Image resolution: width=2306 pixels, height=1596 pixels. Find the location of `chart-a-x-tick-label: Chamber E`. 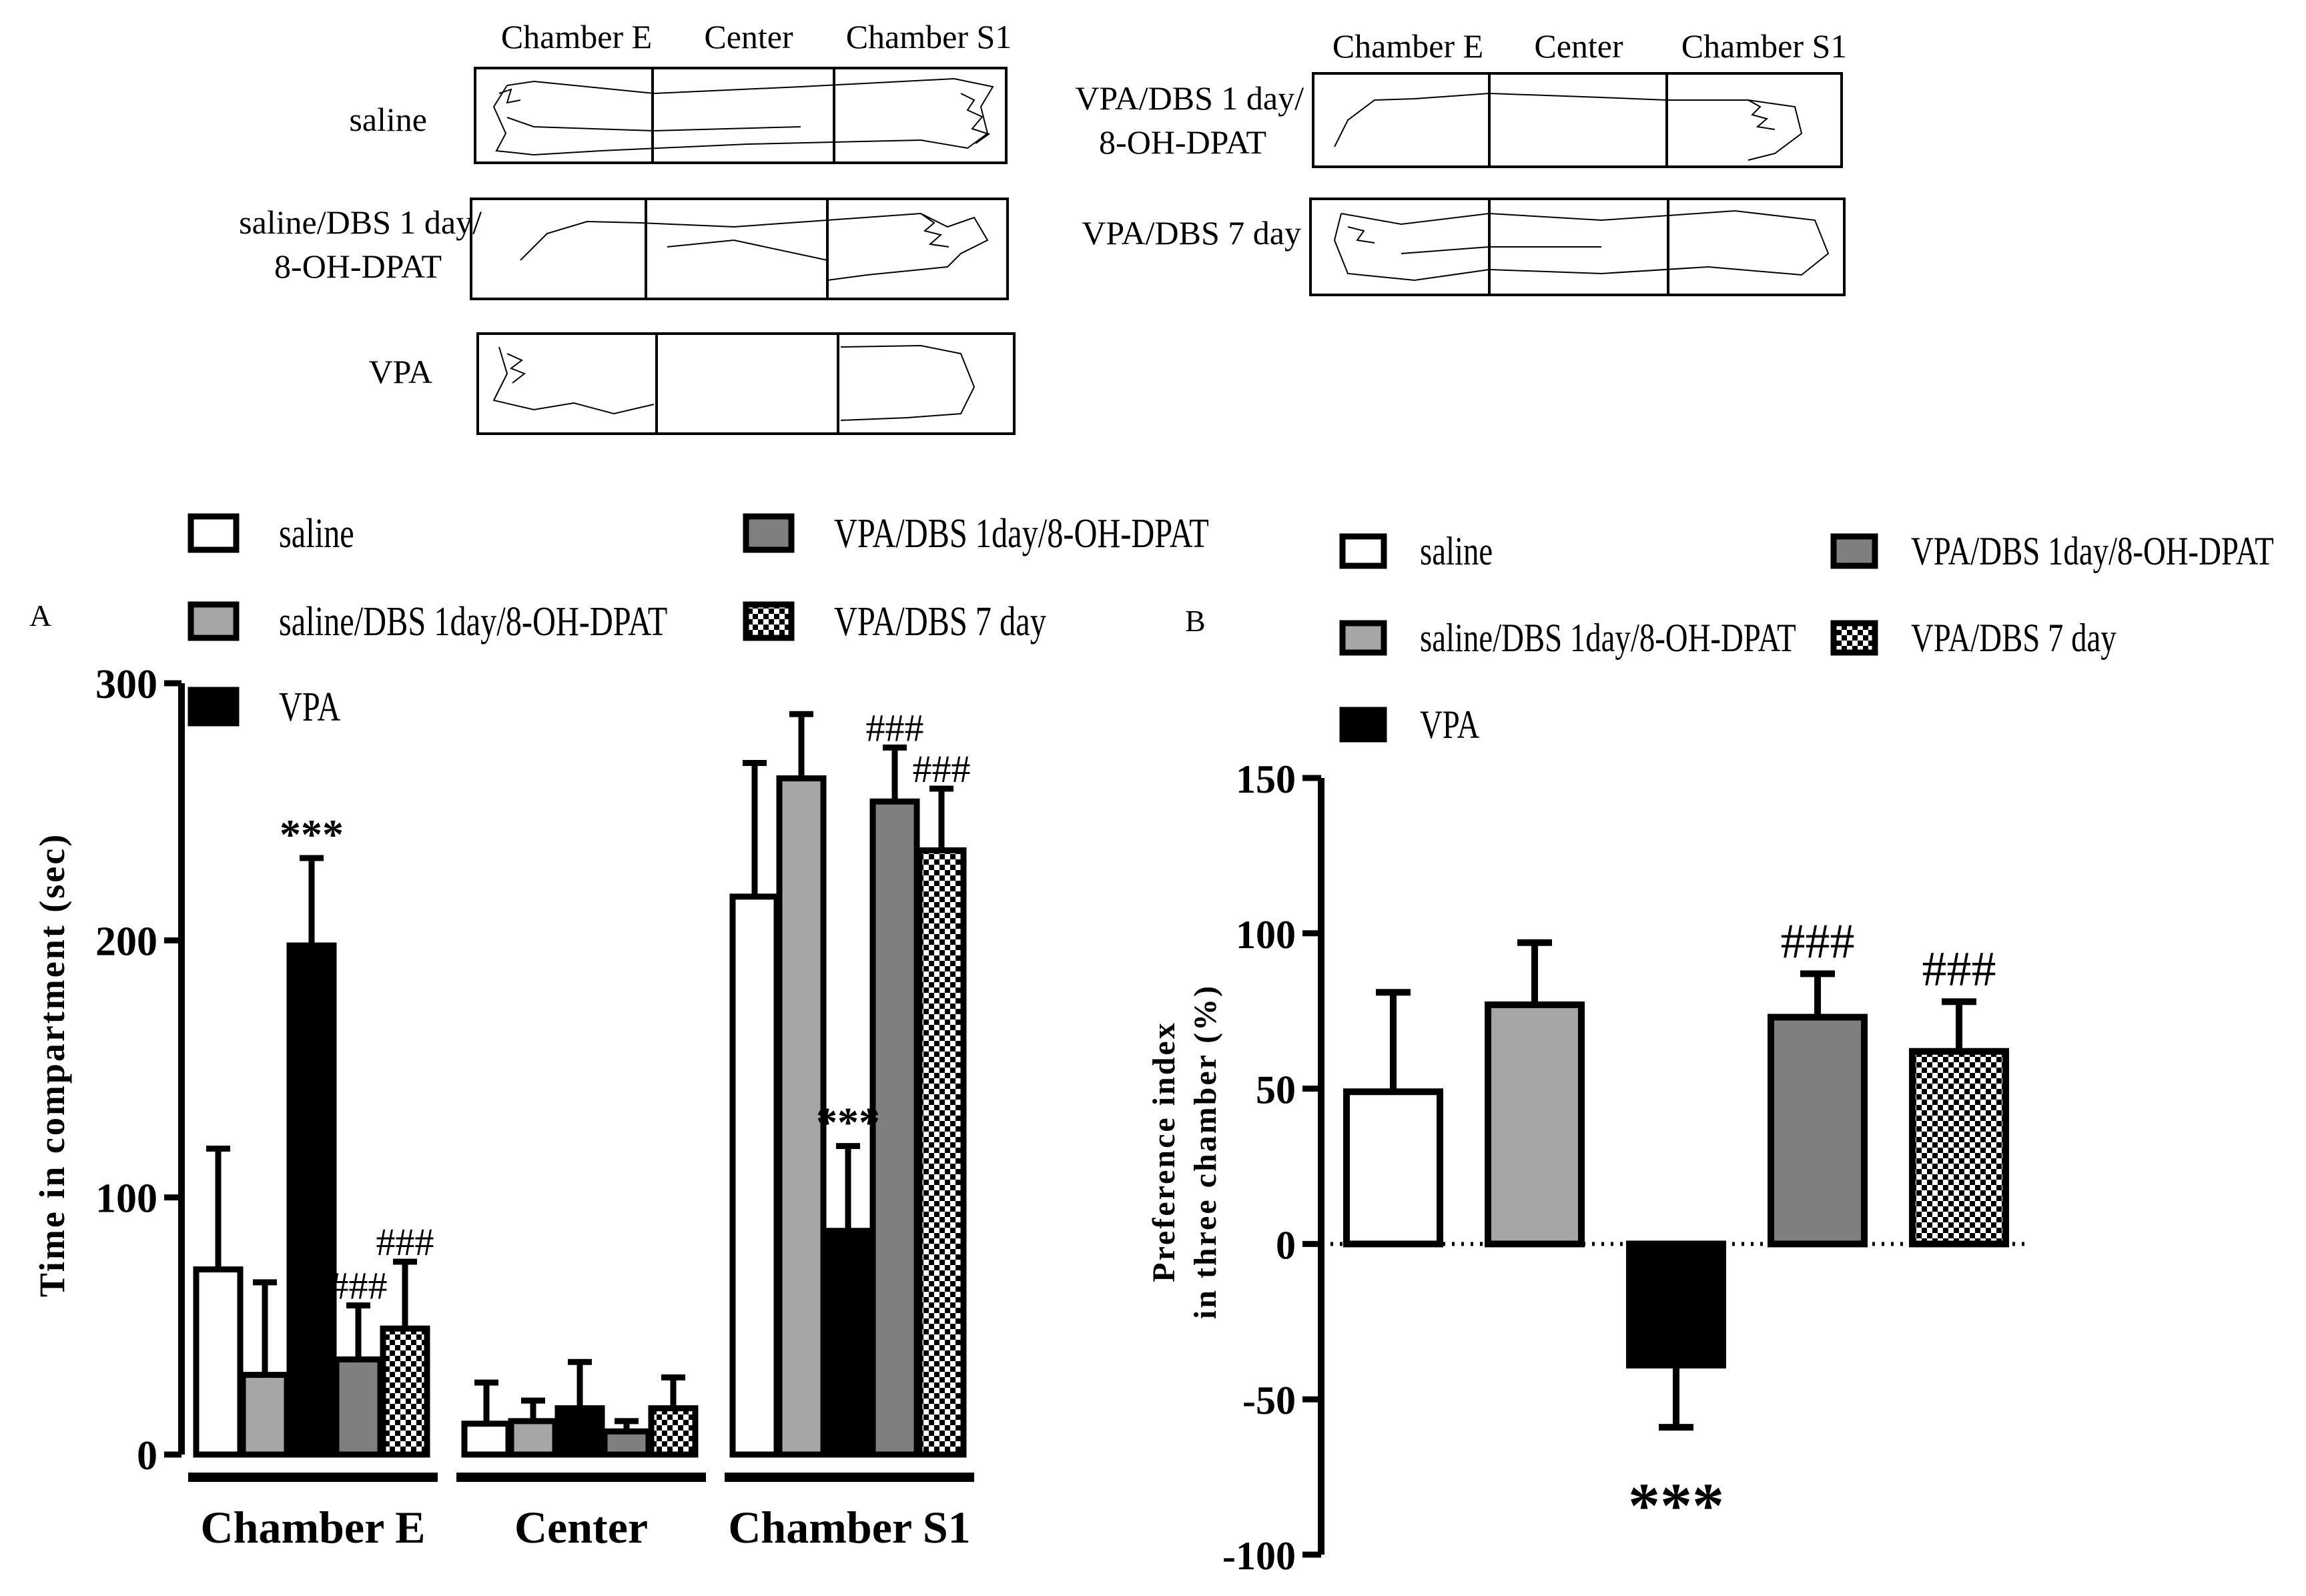

chart-a-x-tick-label: Chamber E is located at coordinates (313, 1527).